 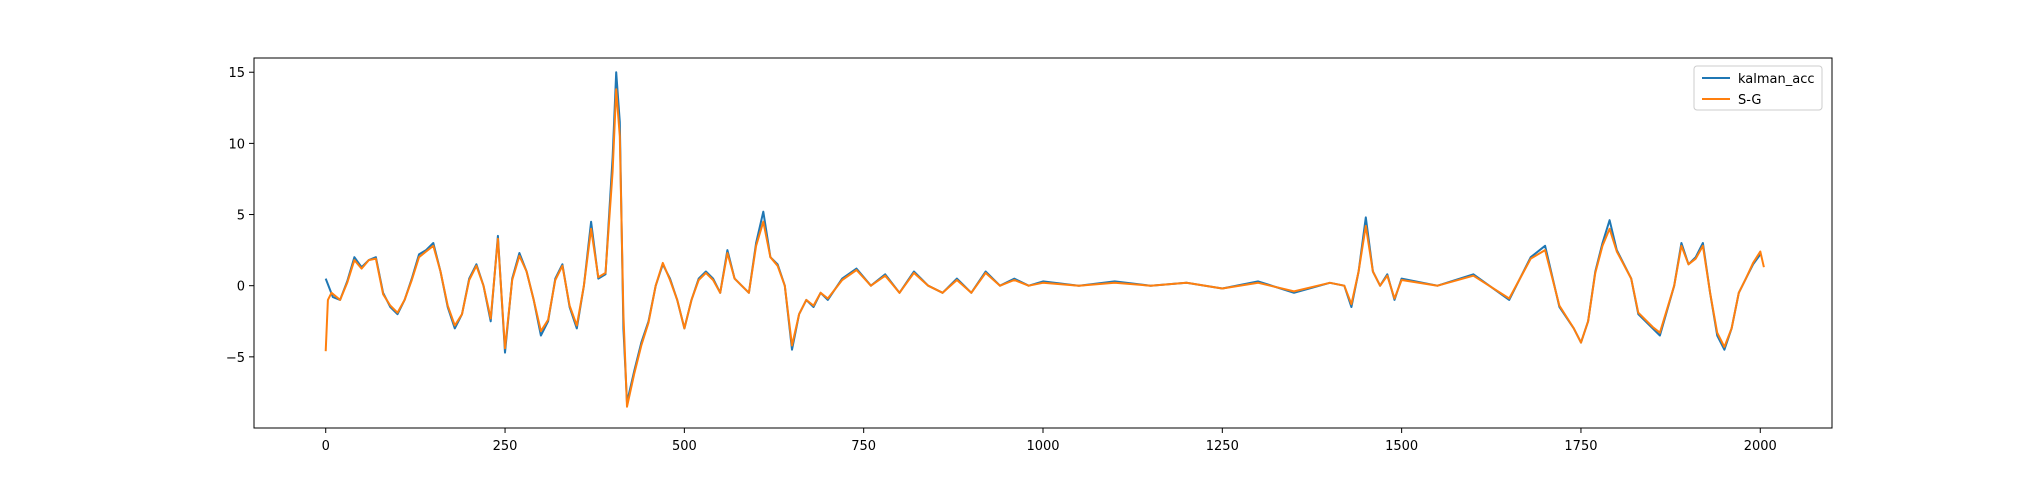 I want to click on y-axis: −5 0 5 10 15, so click(x=240, y=216).